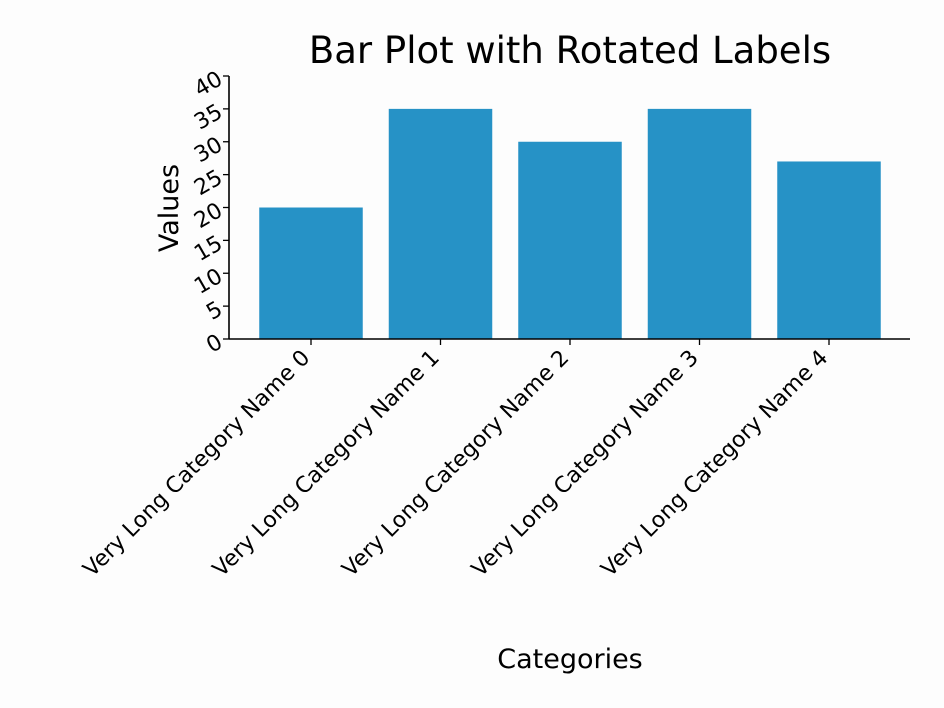 The width and height of the screenshot is (944, 708). Describe the element at coordinates (208, 118) in the screenshot. I see `y-tick-label-7: 35` at that location.